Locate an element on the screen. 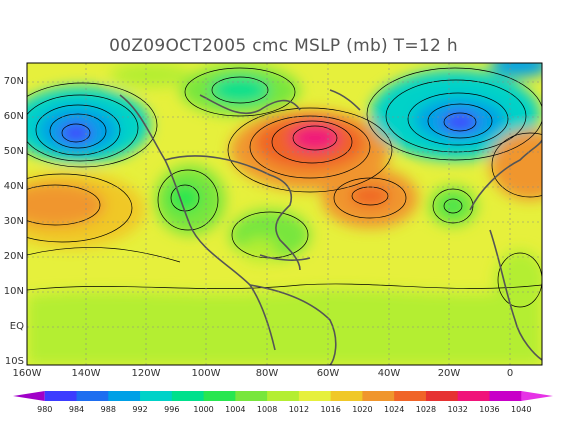 The width and height of the screenshot is (567, 426). lon-label-60w: 60W is located at coordinates (328, 373).